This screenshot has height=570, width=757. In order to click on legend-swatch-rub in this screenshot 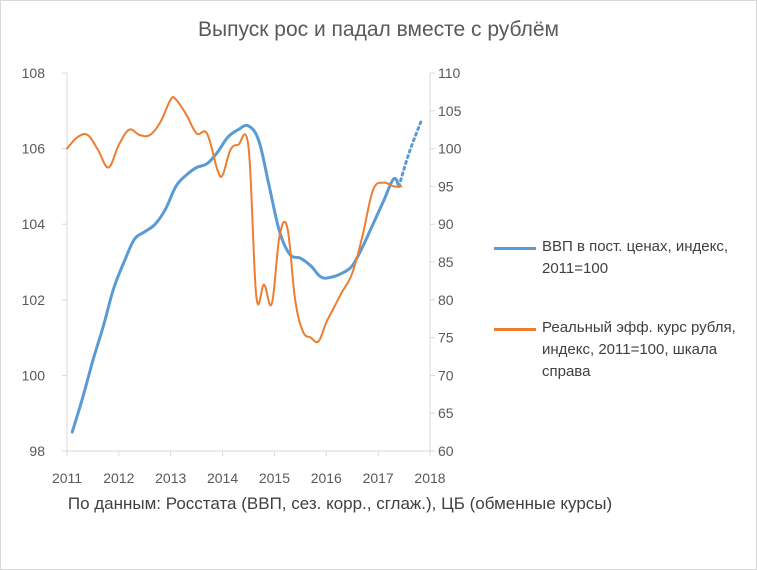, I will do `click(515, 329)`.